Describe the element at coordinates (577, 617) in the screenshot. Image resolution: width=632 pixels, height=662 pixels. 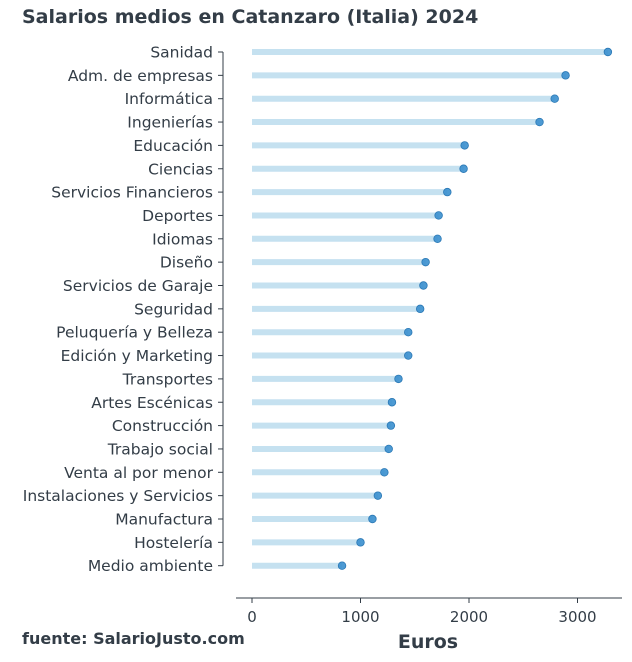
I see `x-tick-label-3: 3000` at that location.